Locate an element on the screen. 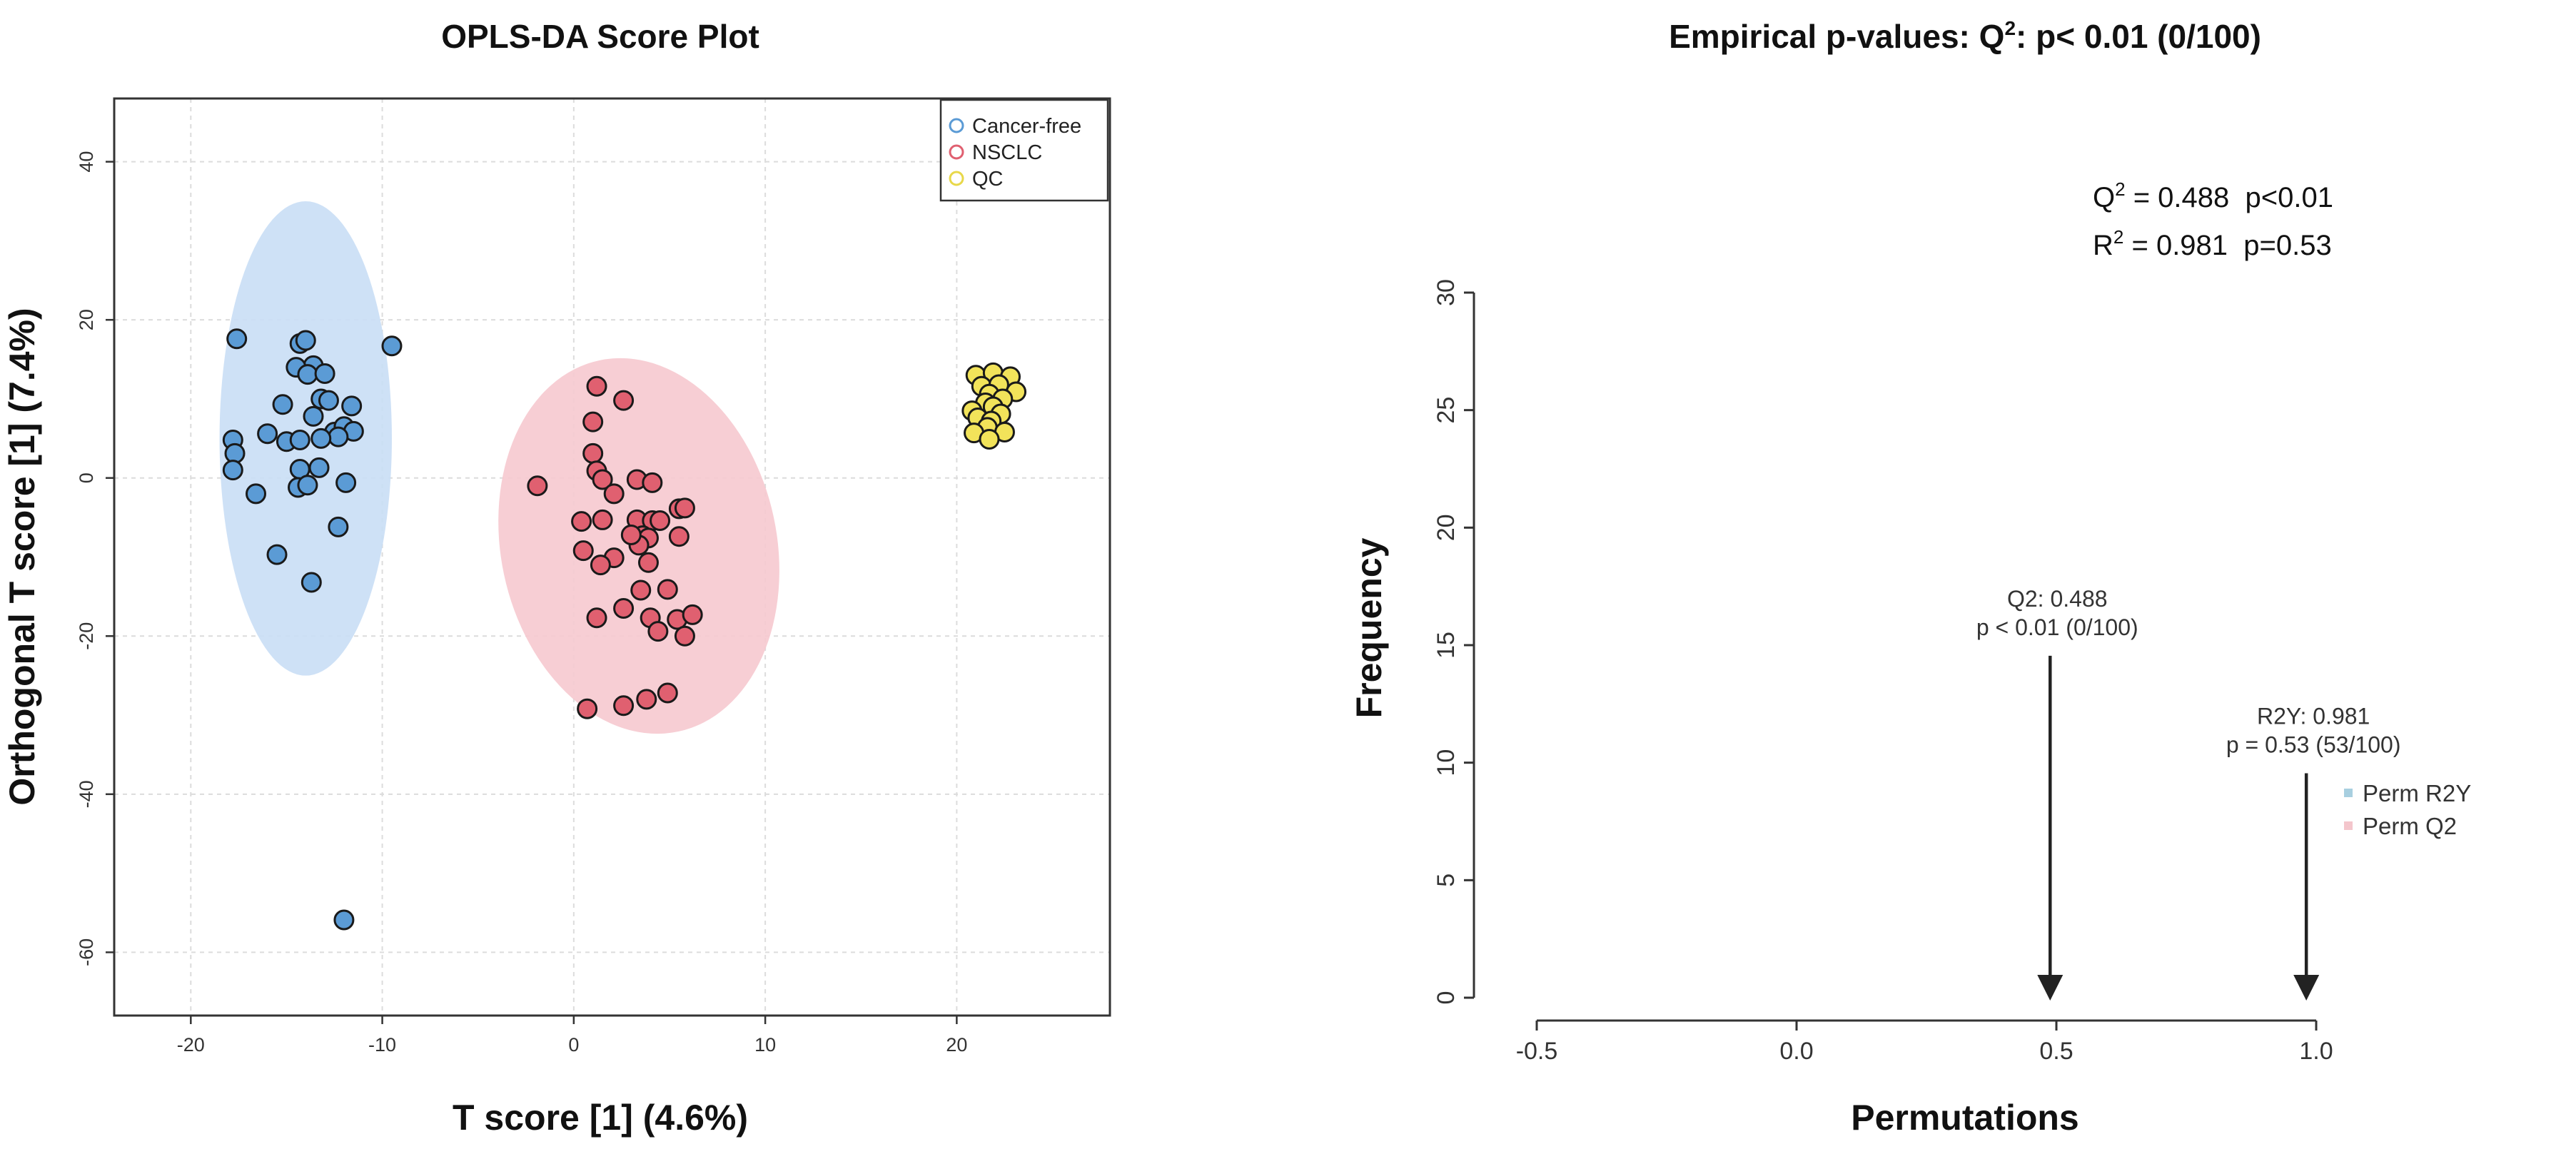  score-plot-legend-box is located at coordinates (1024, 150).